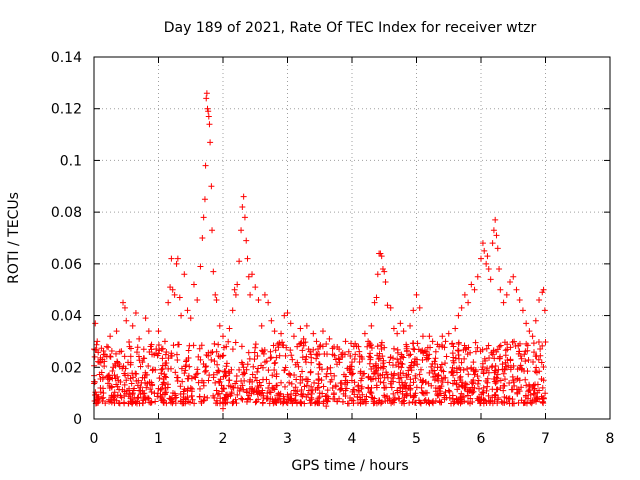 This screenshot has height=480, width=640. Describe the element at coordinates (610, 439) in the screenshot. I see `x-tick-label: 8` at that location.